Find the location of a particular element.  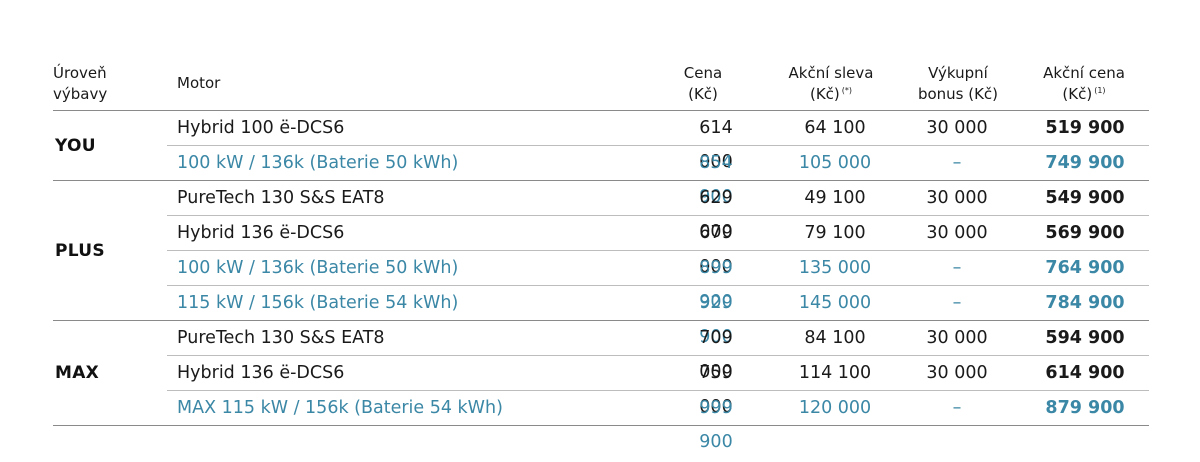

discount-cell: 120 000 is located at coordinates (835, 408).